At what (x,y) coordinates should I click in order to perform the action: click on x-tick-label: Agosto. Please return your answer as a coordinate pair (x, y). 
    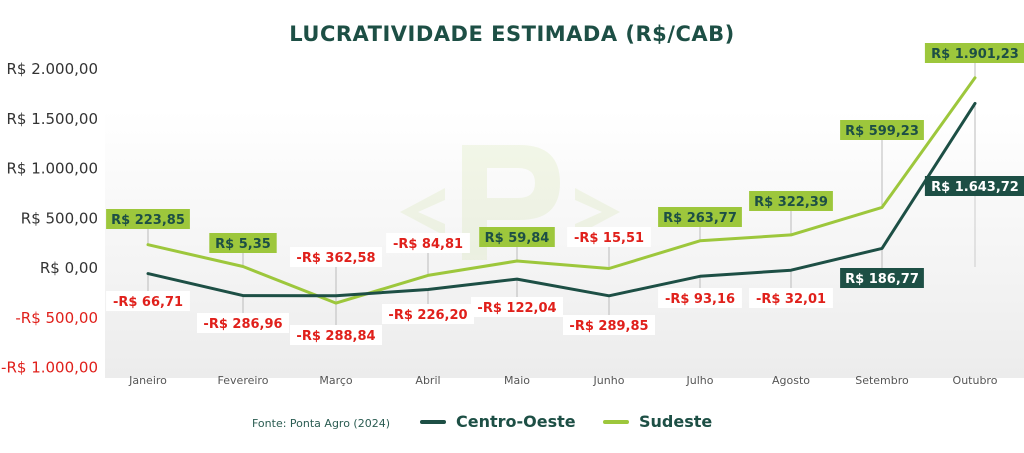
    Looking at the image, I should click on (791, 380).